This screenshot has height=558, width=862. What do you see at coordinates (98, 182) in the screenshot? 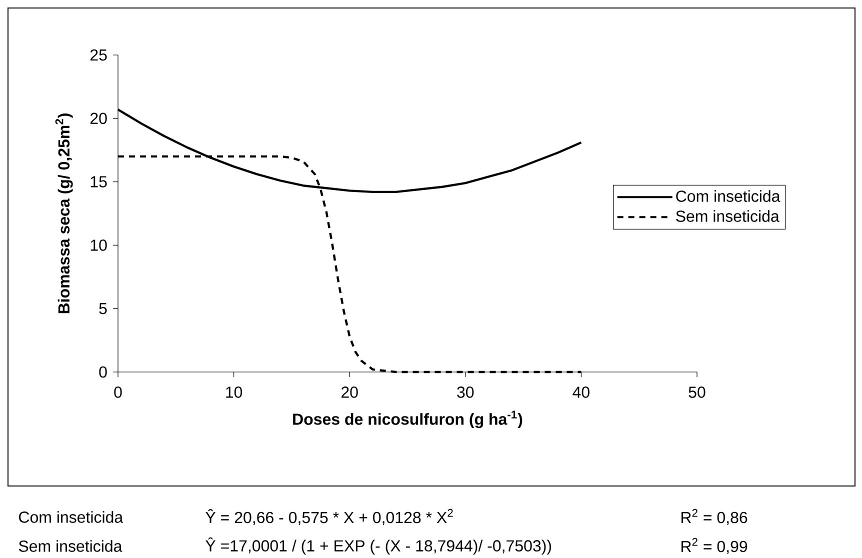
I see `y-tick-label: 15` at bounding box center [98, 182].